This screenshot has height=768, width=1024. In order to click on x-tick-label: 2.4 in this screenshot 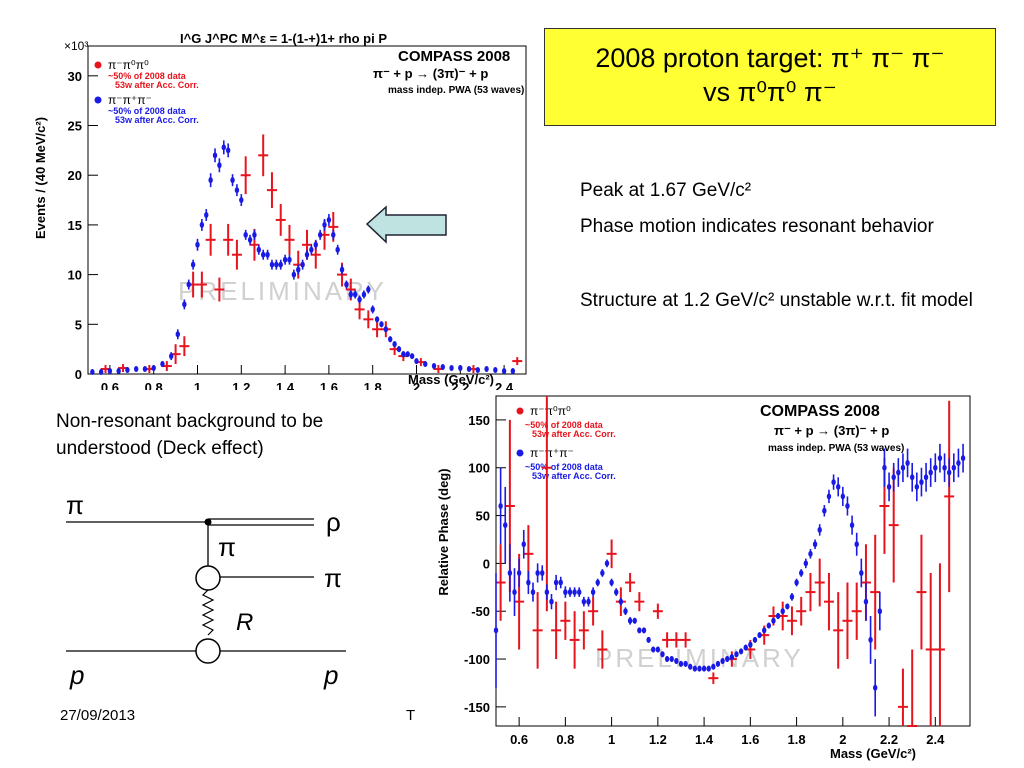, I will do `click(935, 739)`.